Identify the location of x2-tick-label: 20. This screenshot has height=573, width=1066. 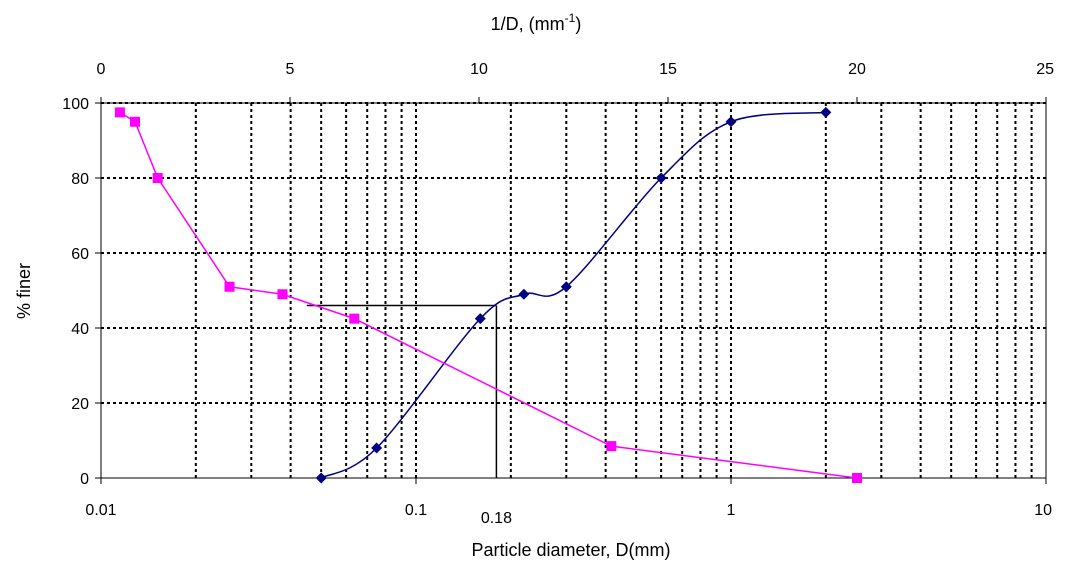
(857, 69).